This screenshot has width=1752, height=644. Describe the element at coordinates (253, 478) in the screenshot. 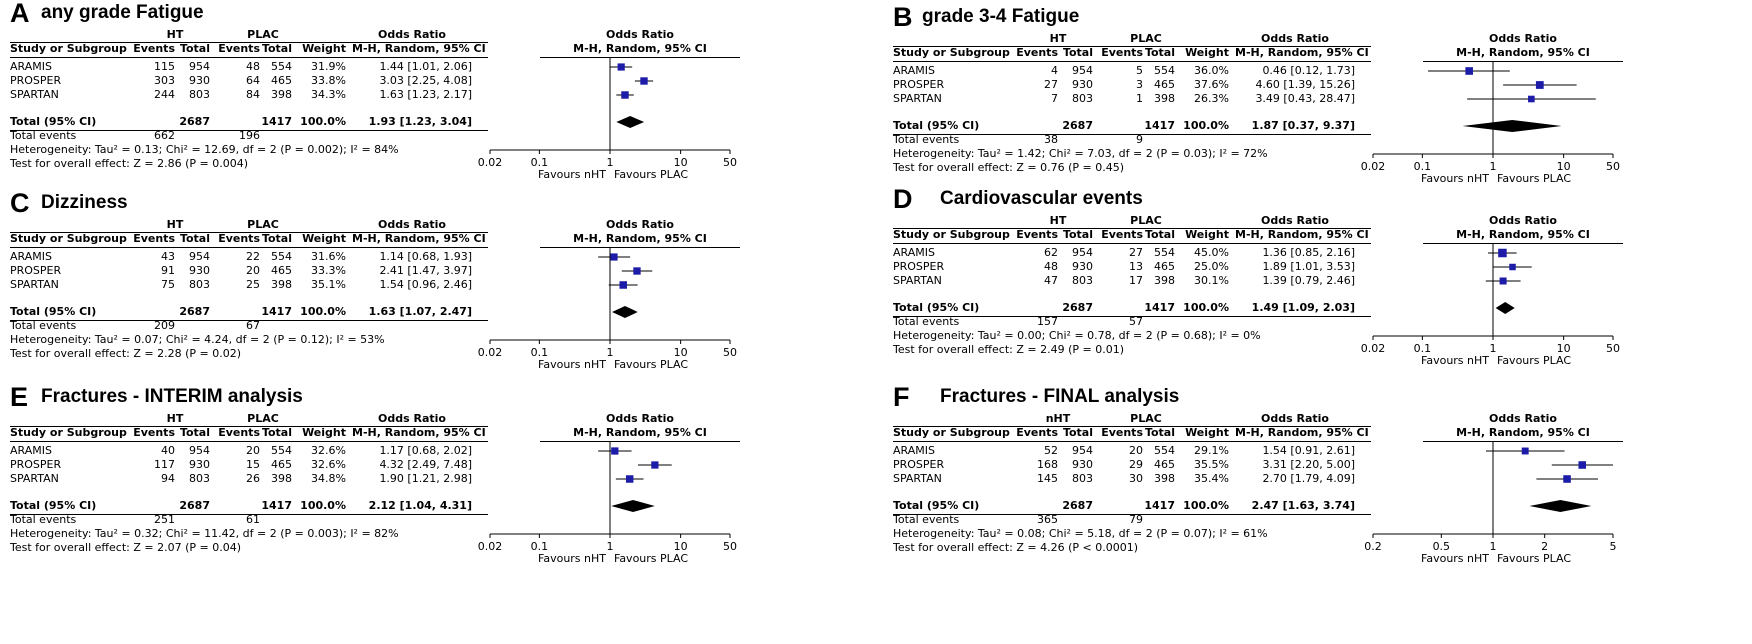

I see `study-events2: 26` at that location.